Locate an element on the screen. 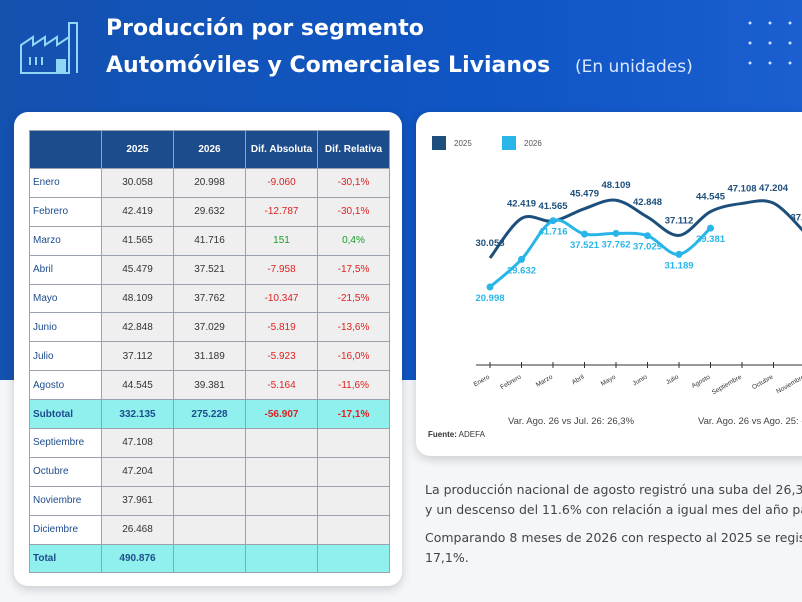 This screenshot has height=602, width=802. data-label: 42.848 is located at coordinates (647, 202).